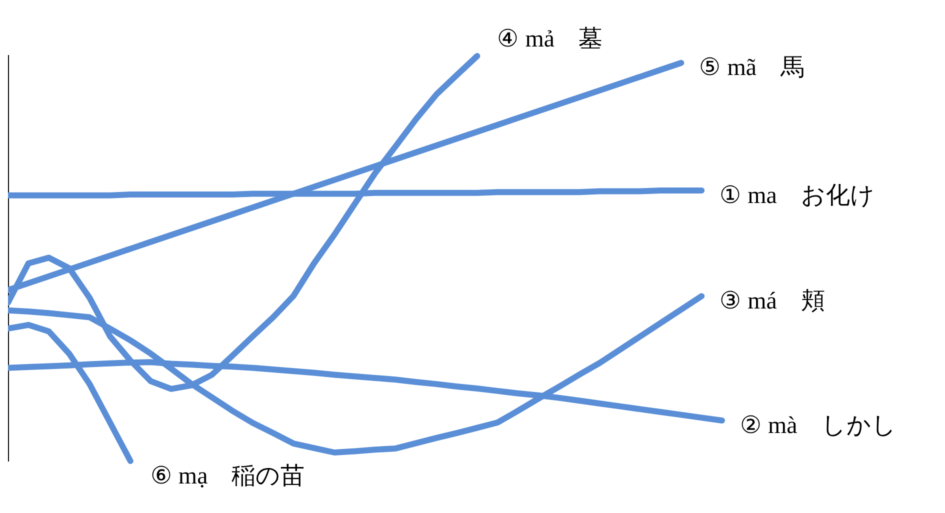 This screenshot has height=513, width=945. Describe the element at coordinates (550, 39) in the screenshot. I see `series-label: ④ mả 墓` at that location.